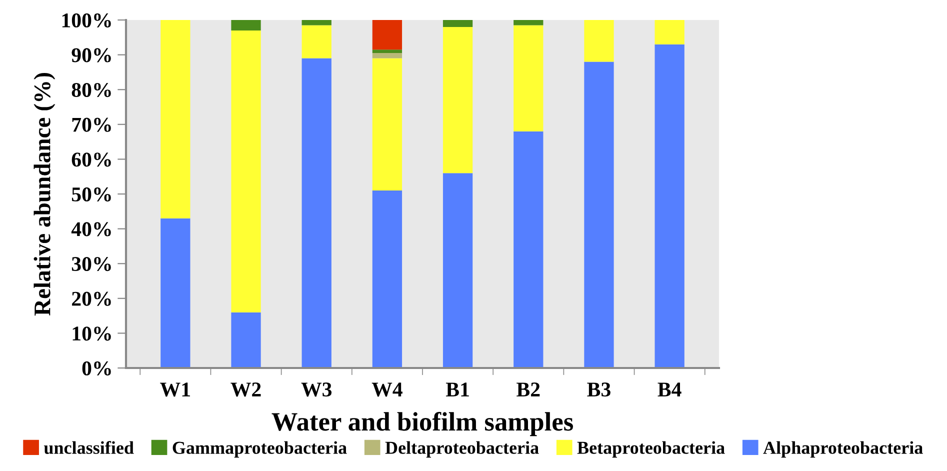 This screenshot has width=947, height=471. Describe the element at coordinates (91, 264) in the screenshot. I see `y-tick-label: 30%` at that location.